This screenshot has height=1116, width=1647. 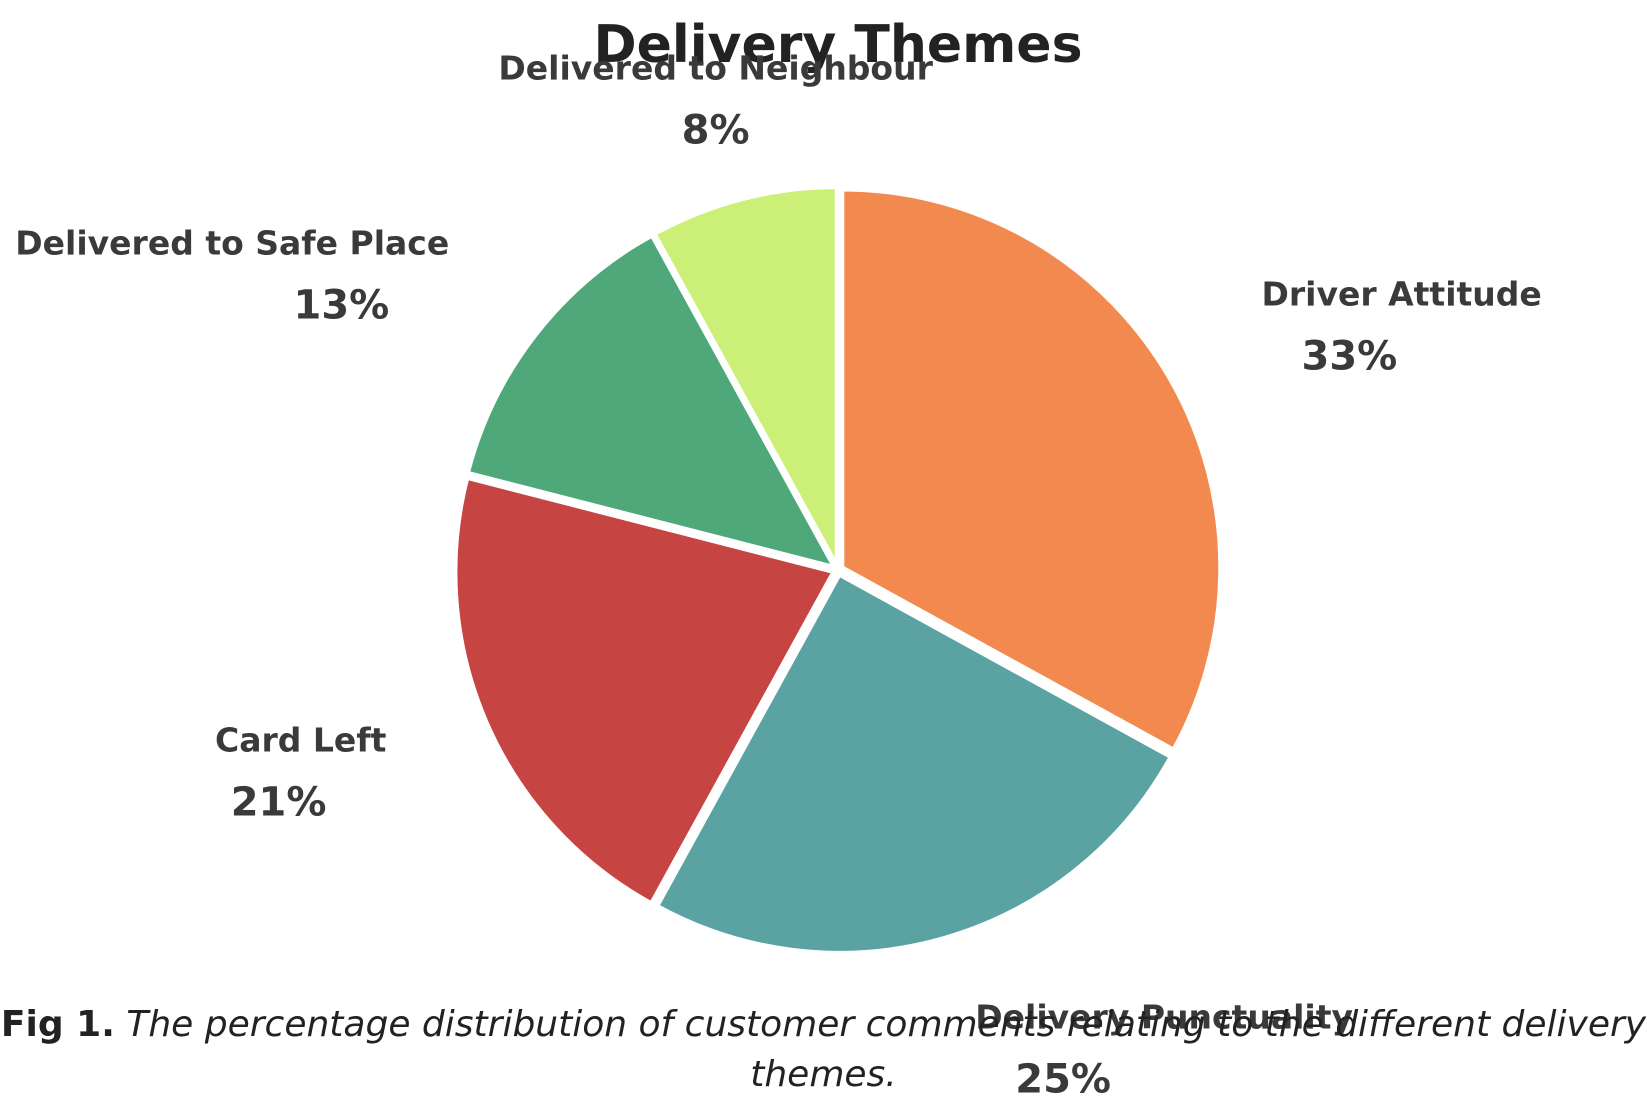 I want to click on slice-value-delivered-to-neighbour: 8%, so click(x=716, y=130).